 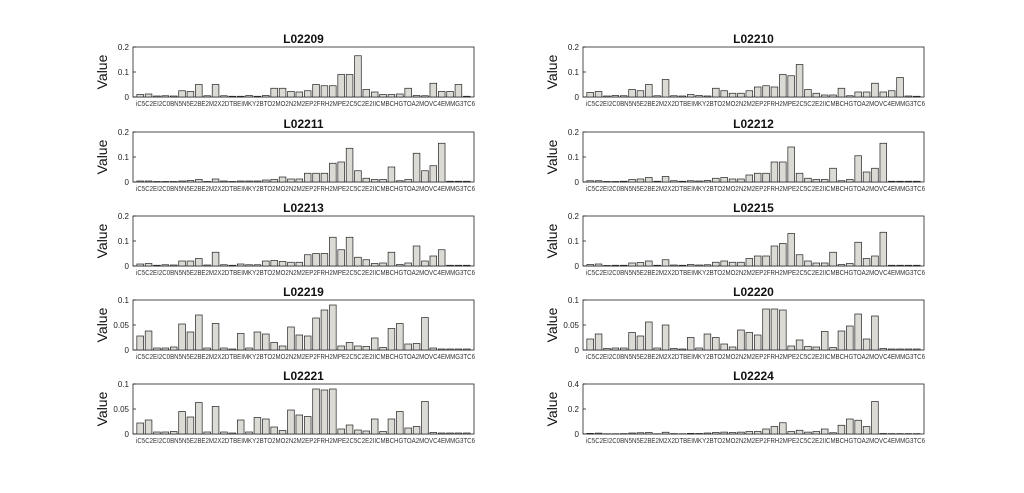 I want to click on subplot-title: L02212, so click(x=753, y=124).